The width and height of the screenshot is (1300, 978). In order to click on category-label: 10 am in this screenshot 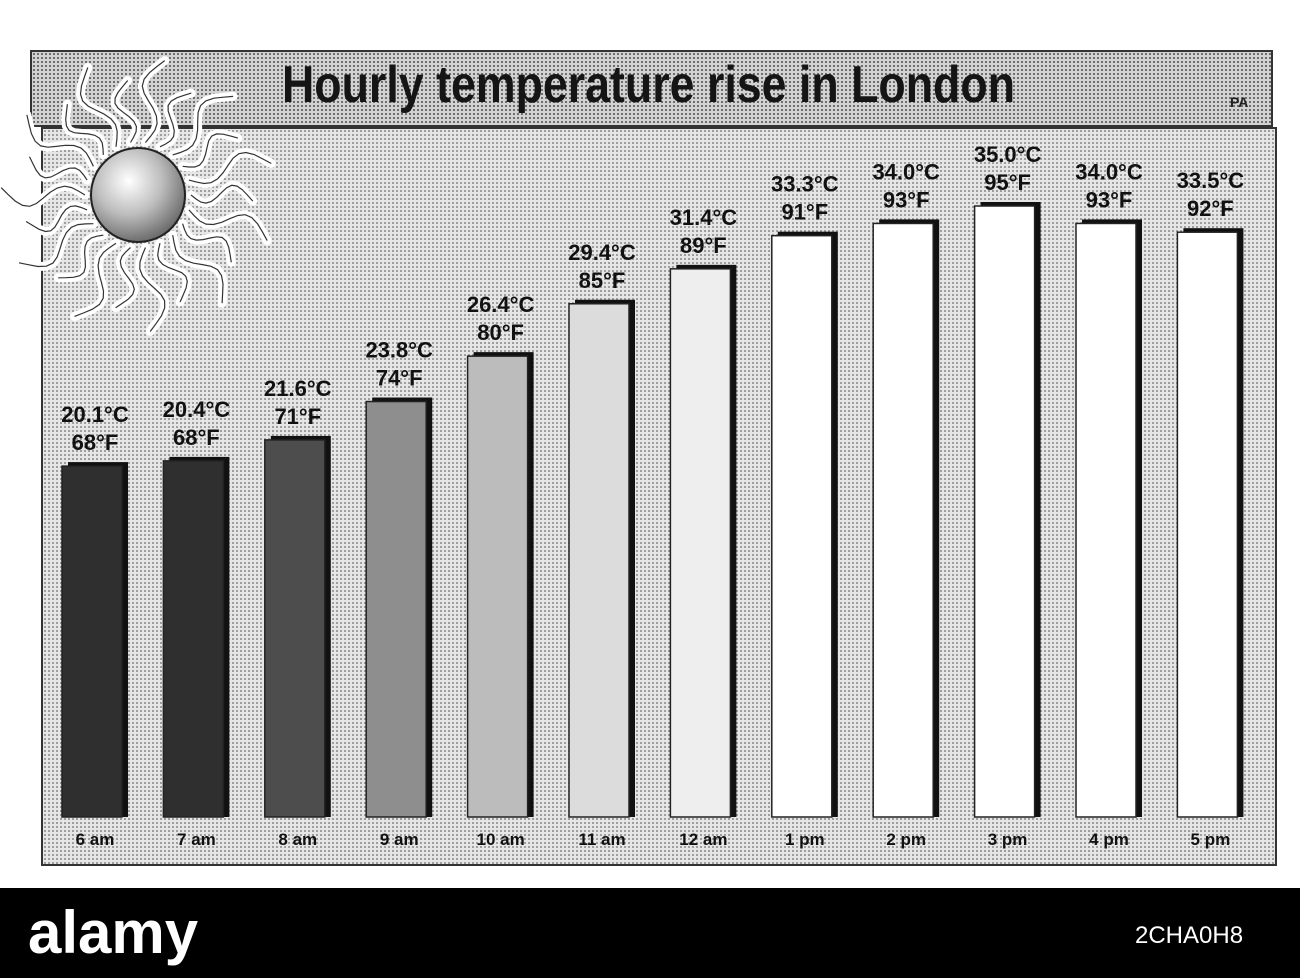, I will do `click(500, 839)`.